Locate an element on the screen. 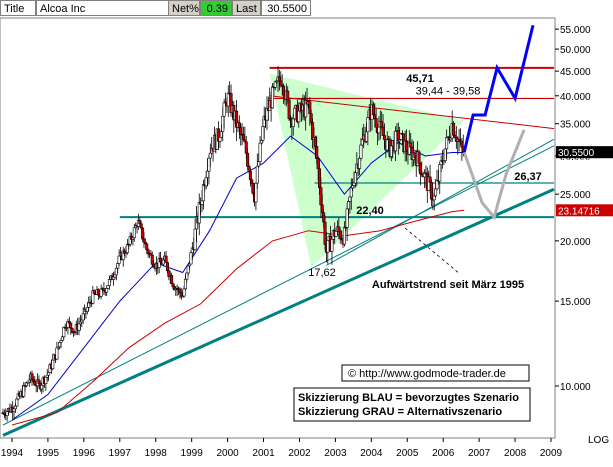 The width and height of the screenshot is (613, 467). x-tick-label: 1997 is located at coordinates (120, 453).